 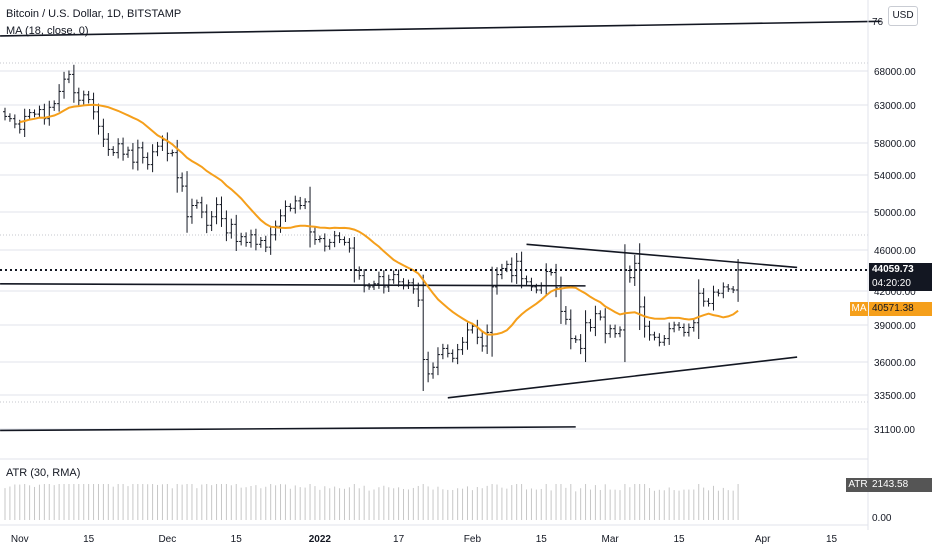 I want to click on triangle-lower-line, so click(x=622, y=377).